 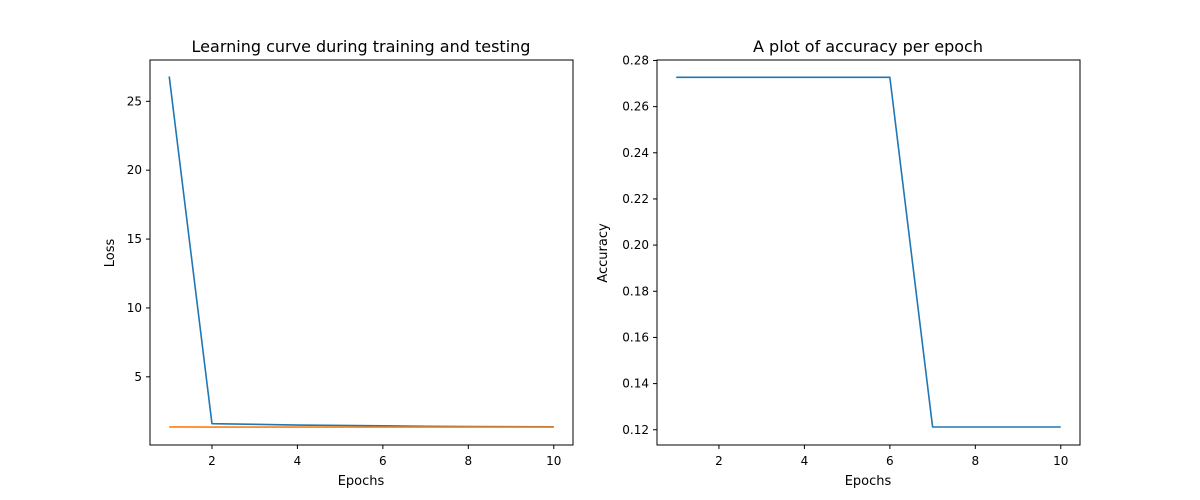 I want to click on accuracy-chart-title: A plot of accuracy per epoch, so click(x=868, y=46).